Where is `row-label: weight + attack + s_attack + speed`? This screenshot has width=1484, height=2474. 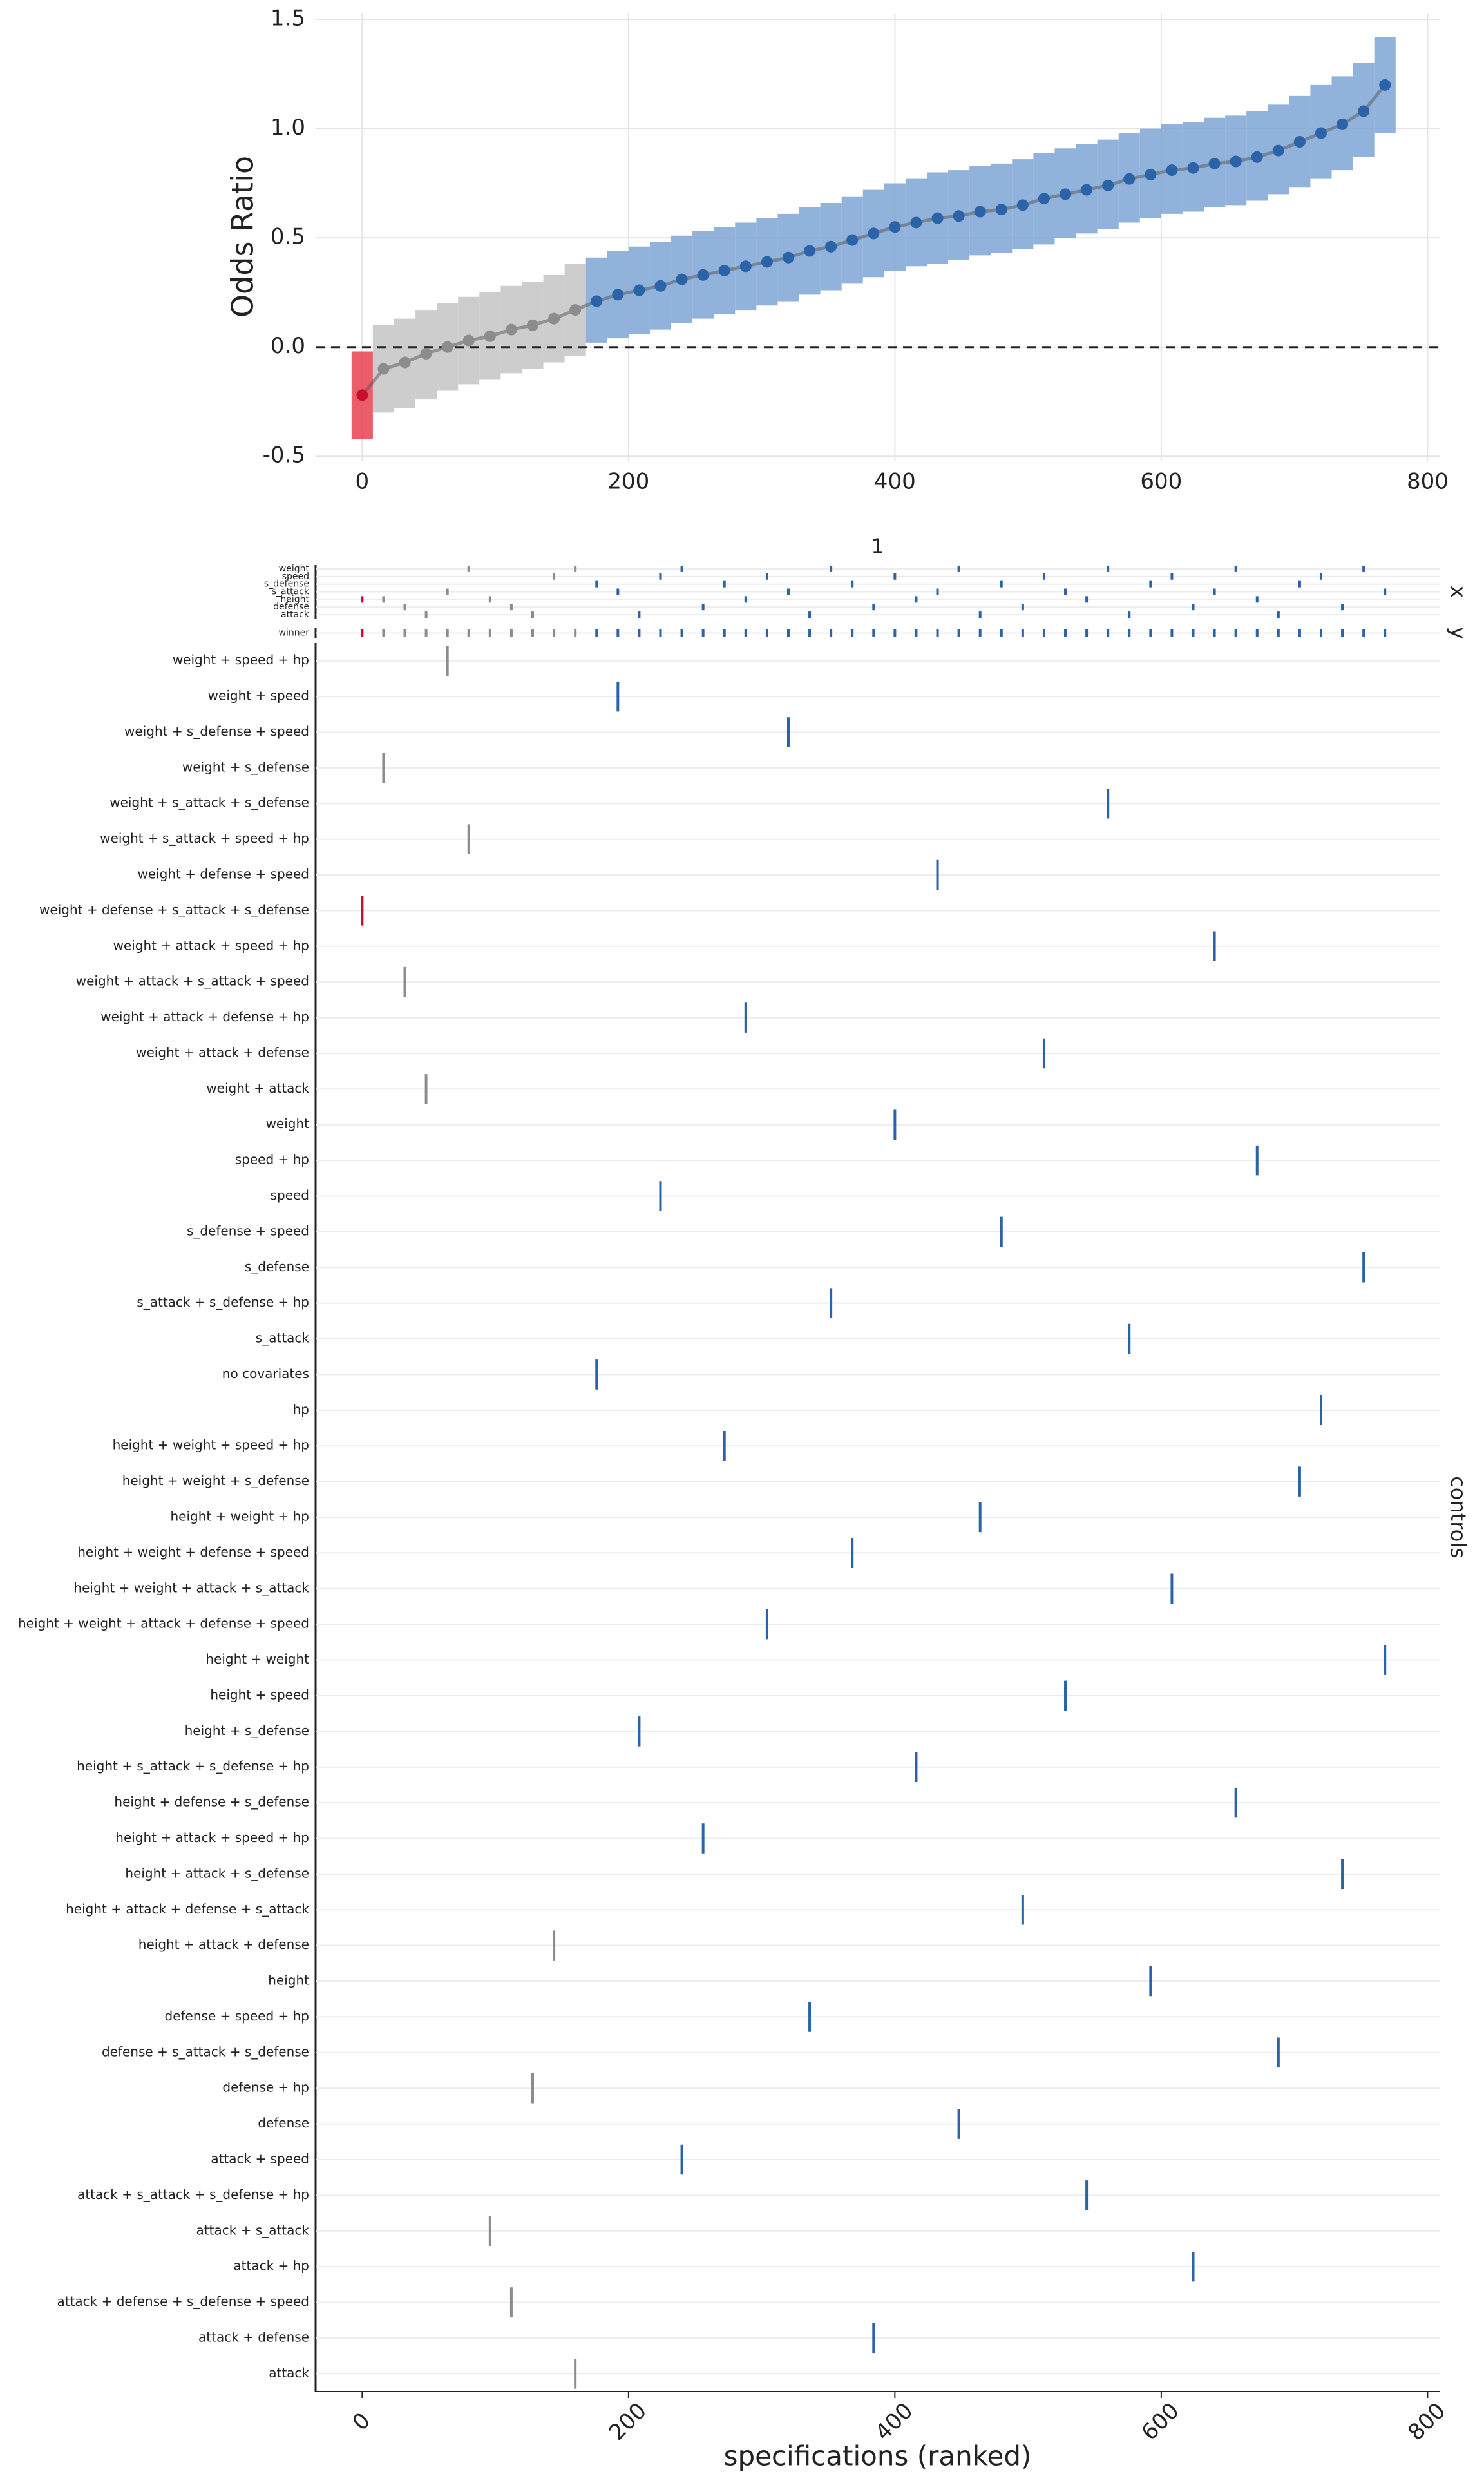
row-label: weight + attack + s_attack + speed is located at coordinates (192, 981).